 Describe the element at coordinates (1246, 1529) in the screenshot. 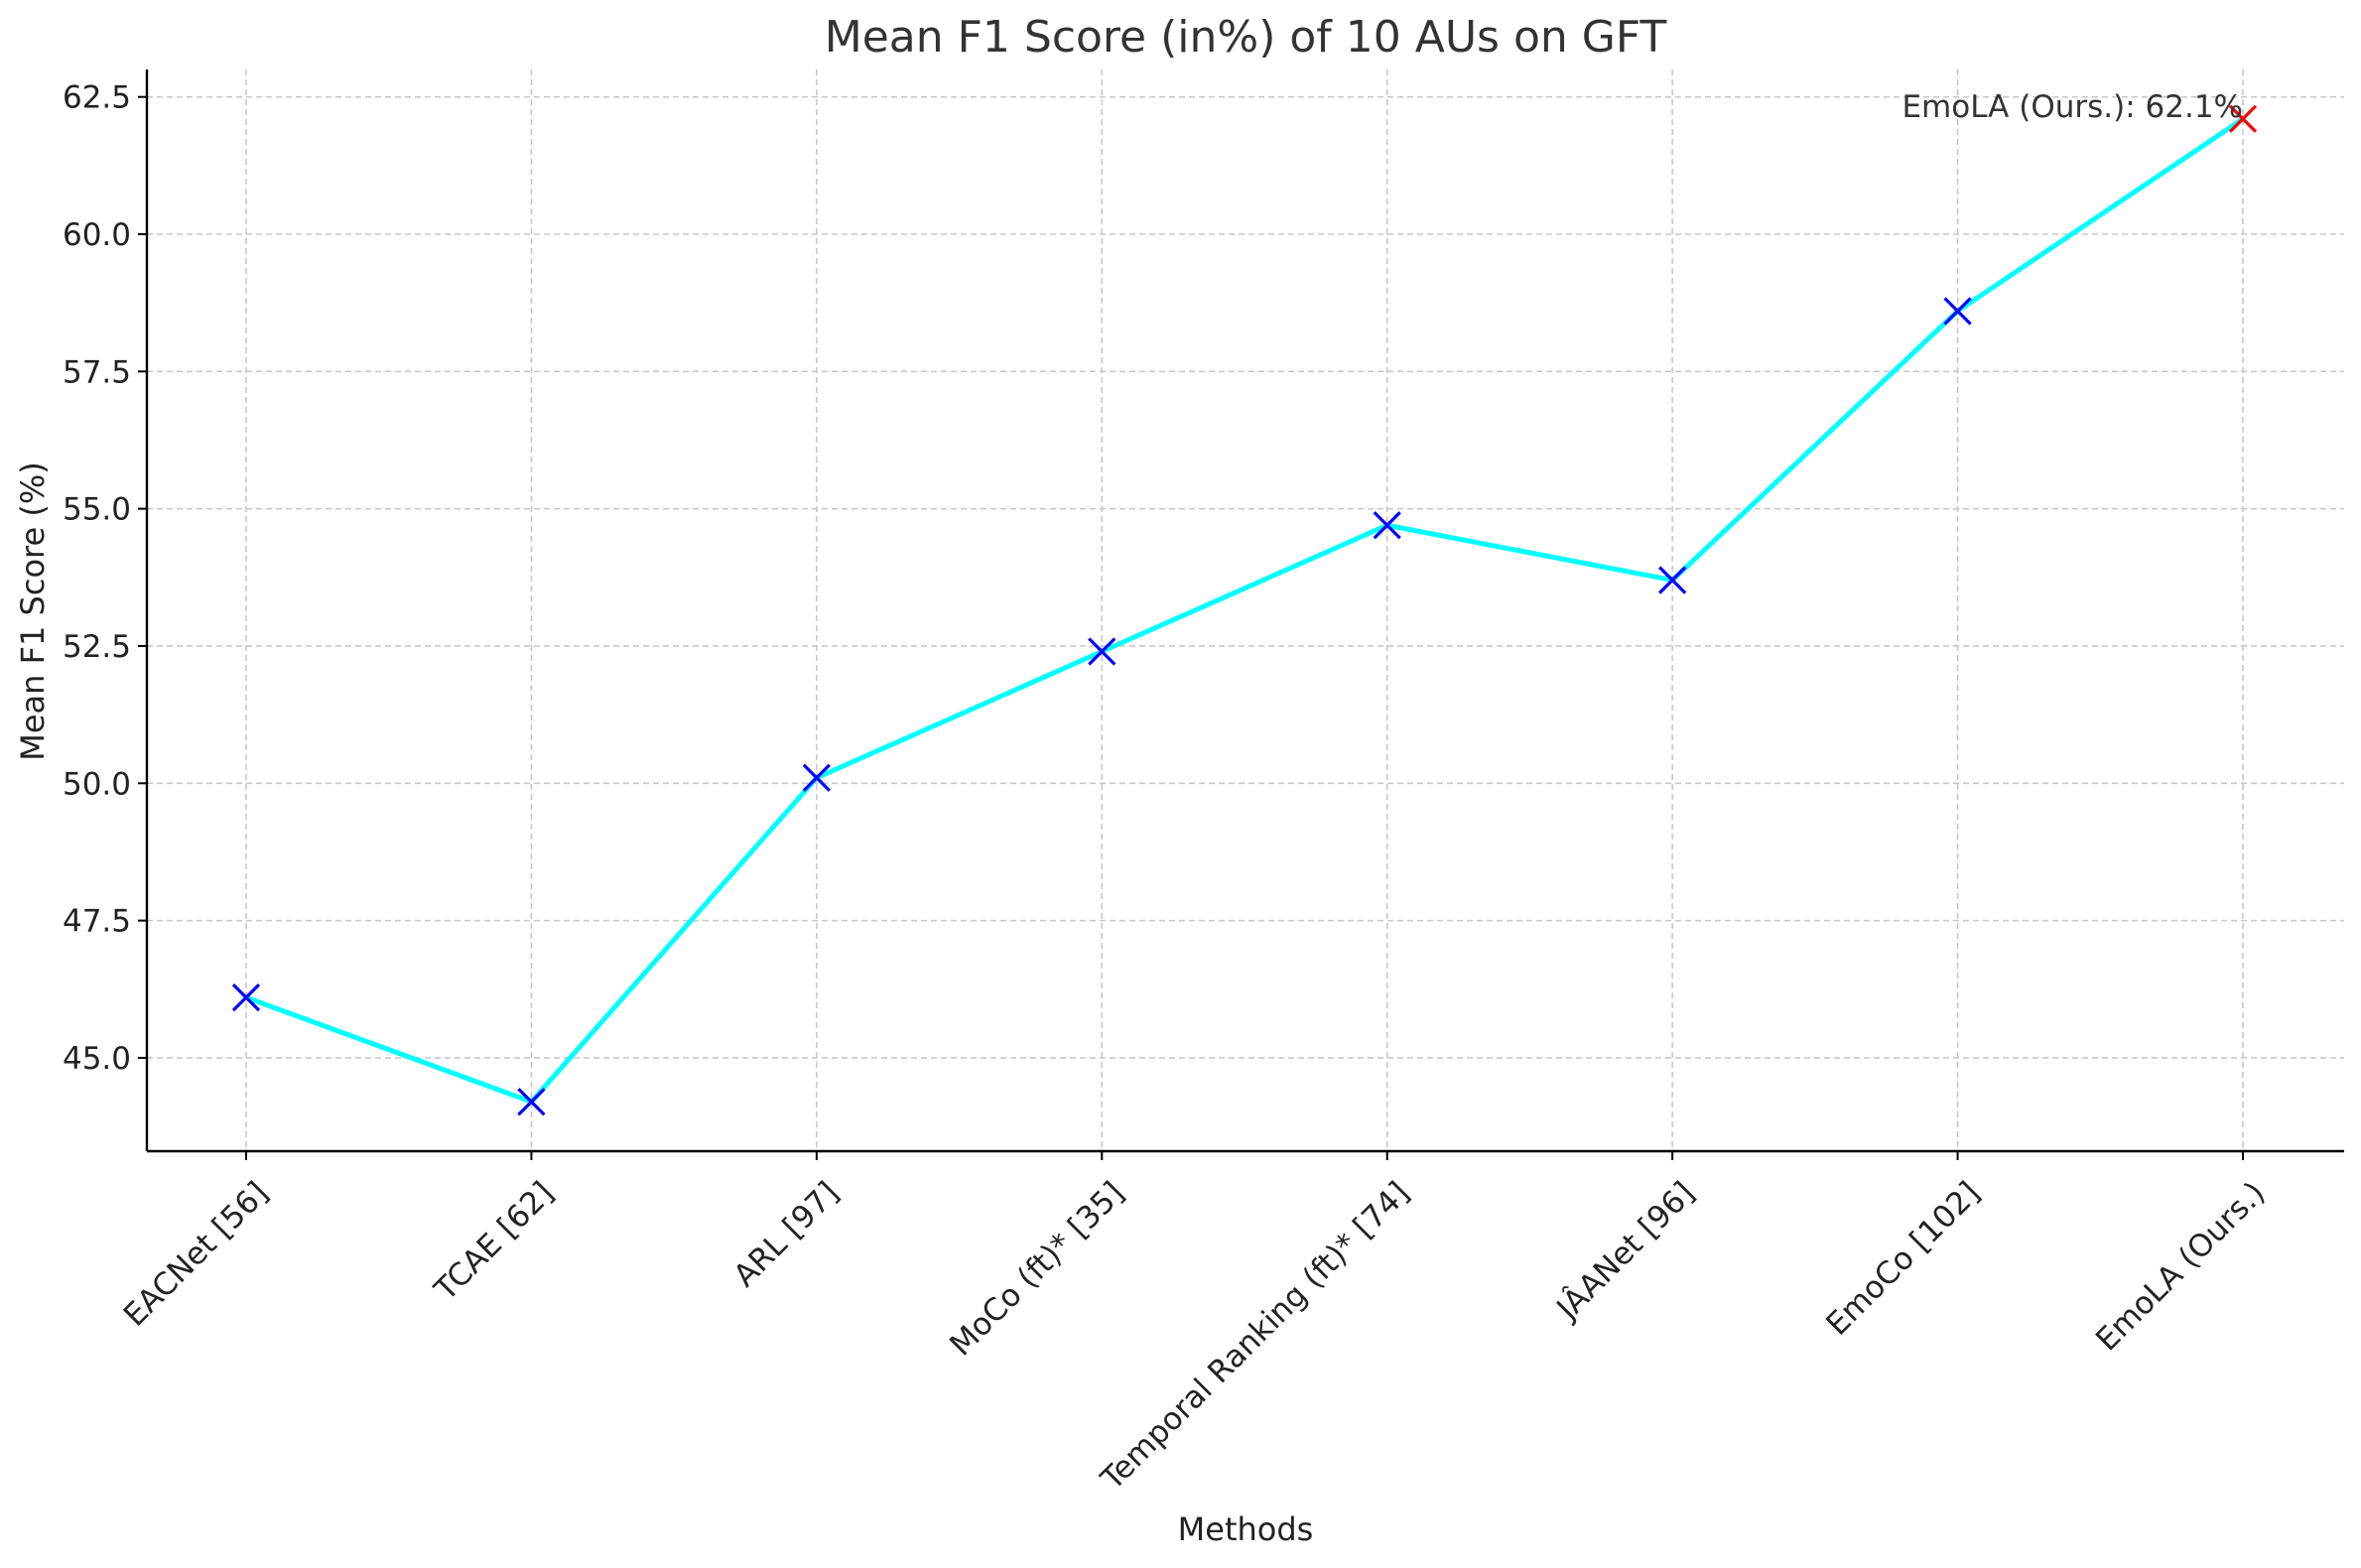

I see `x-axis-title: Methods` at that location.